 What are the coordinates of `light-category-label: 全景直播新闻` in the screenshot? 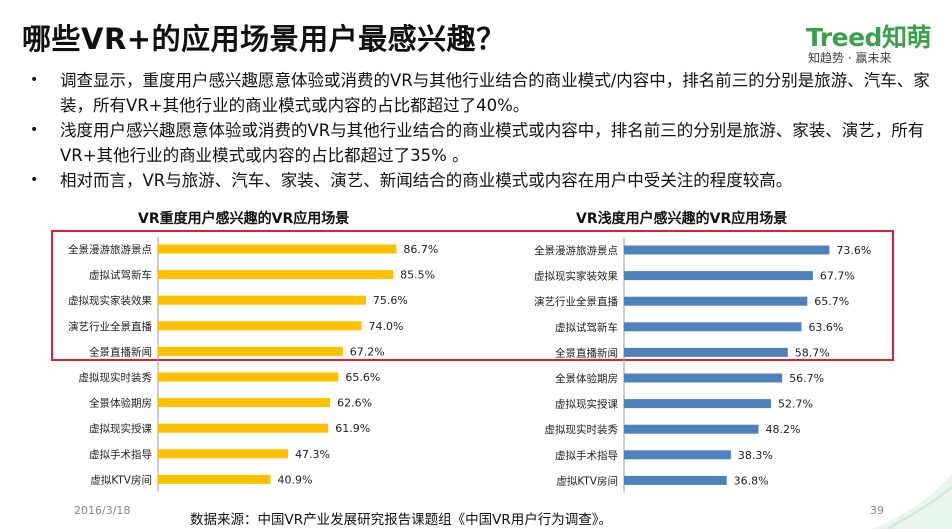 It's located at (586, 352).